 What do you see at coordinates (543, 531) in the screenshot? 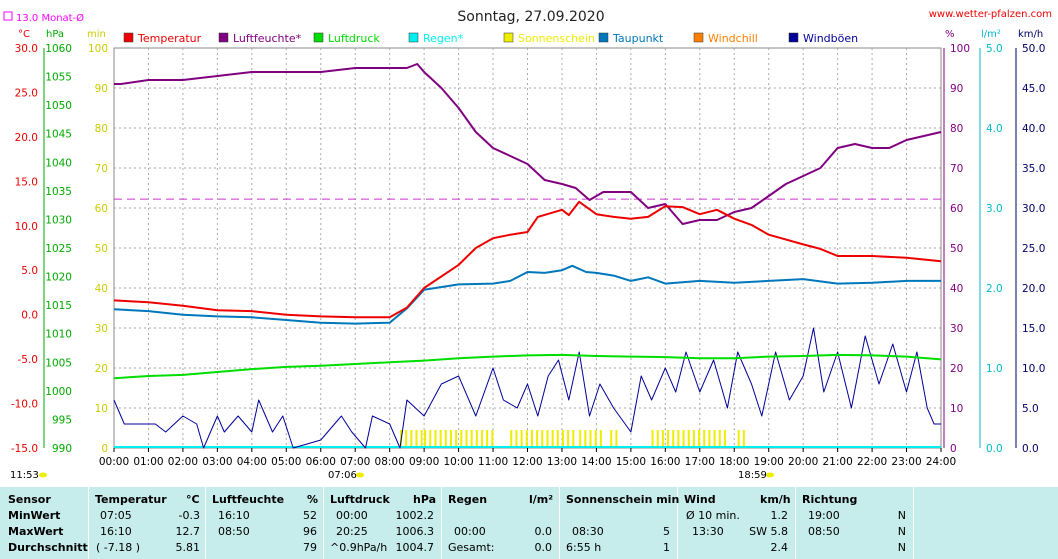
I see `row-max-rain-val: 0.0` at bounding box center [543, 531].